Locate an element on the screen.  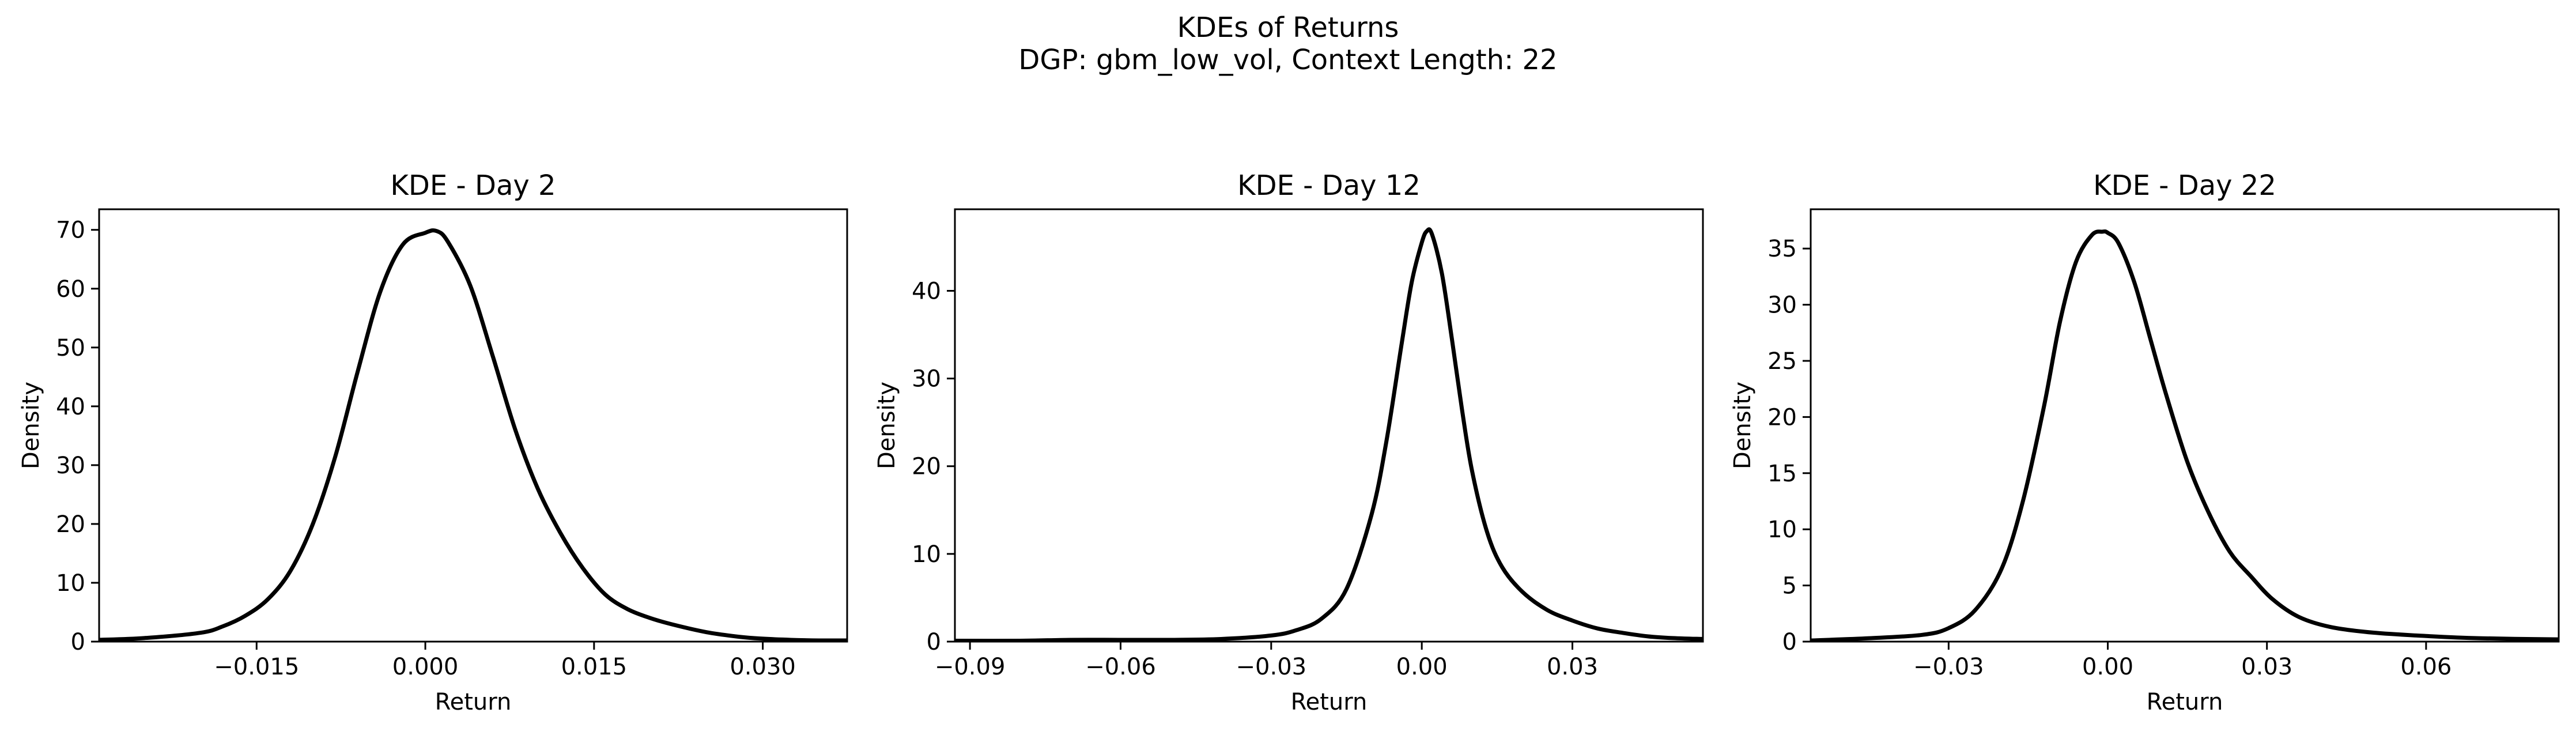
x-tick-label: −0.015 is located at coordinates (256, 667).